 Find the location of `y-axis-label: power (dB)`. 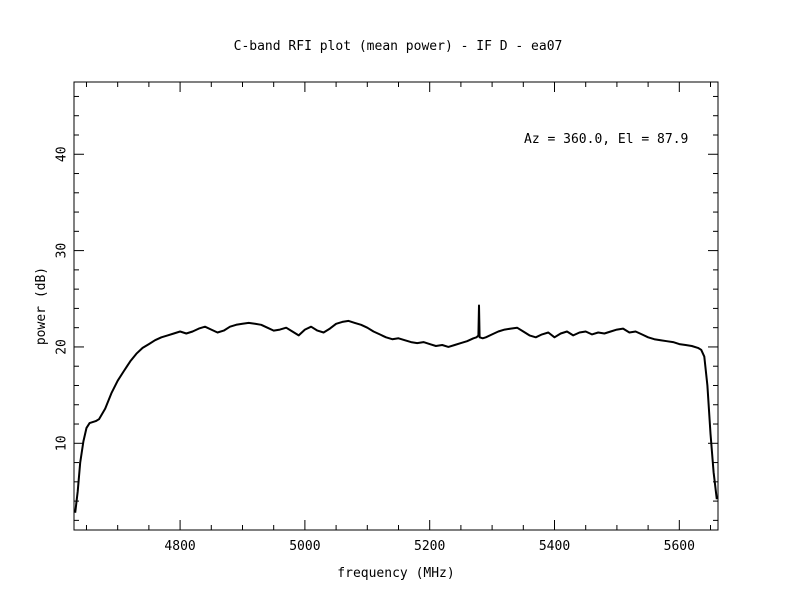

y-axis-label: power (dB) is located at coordinates (41, 306).